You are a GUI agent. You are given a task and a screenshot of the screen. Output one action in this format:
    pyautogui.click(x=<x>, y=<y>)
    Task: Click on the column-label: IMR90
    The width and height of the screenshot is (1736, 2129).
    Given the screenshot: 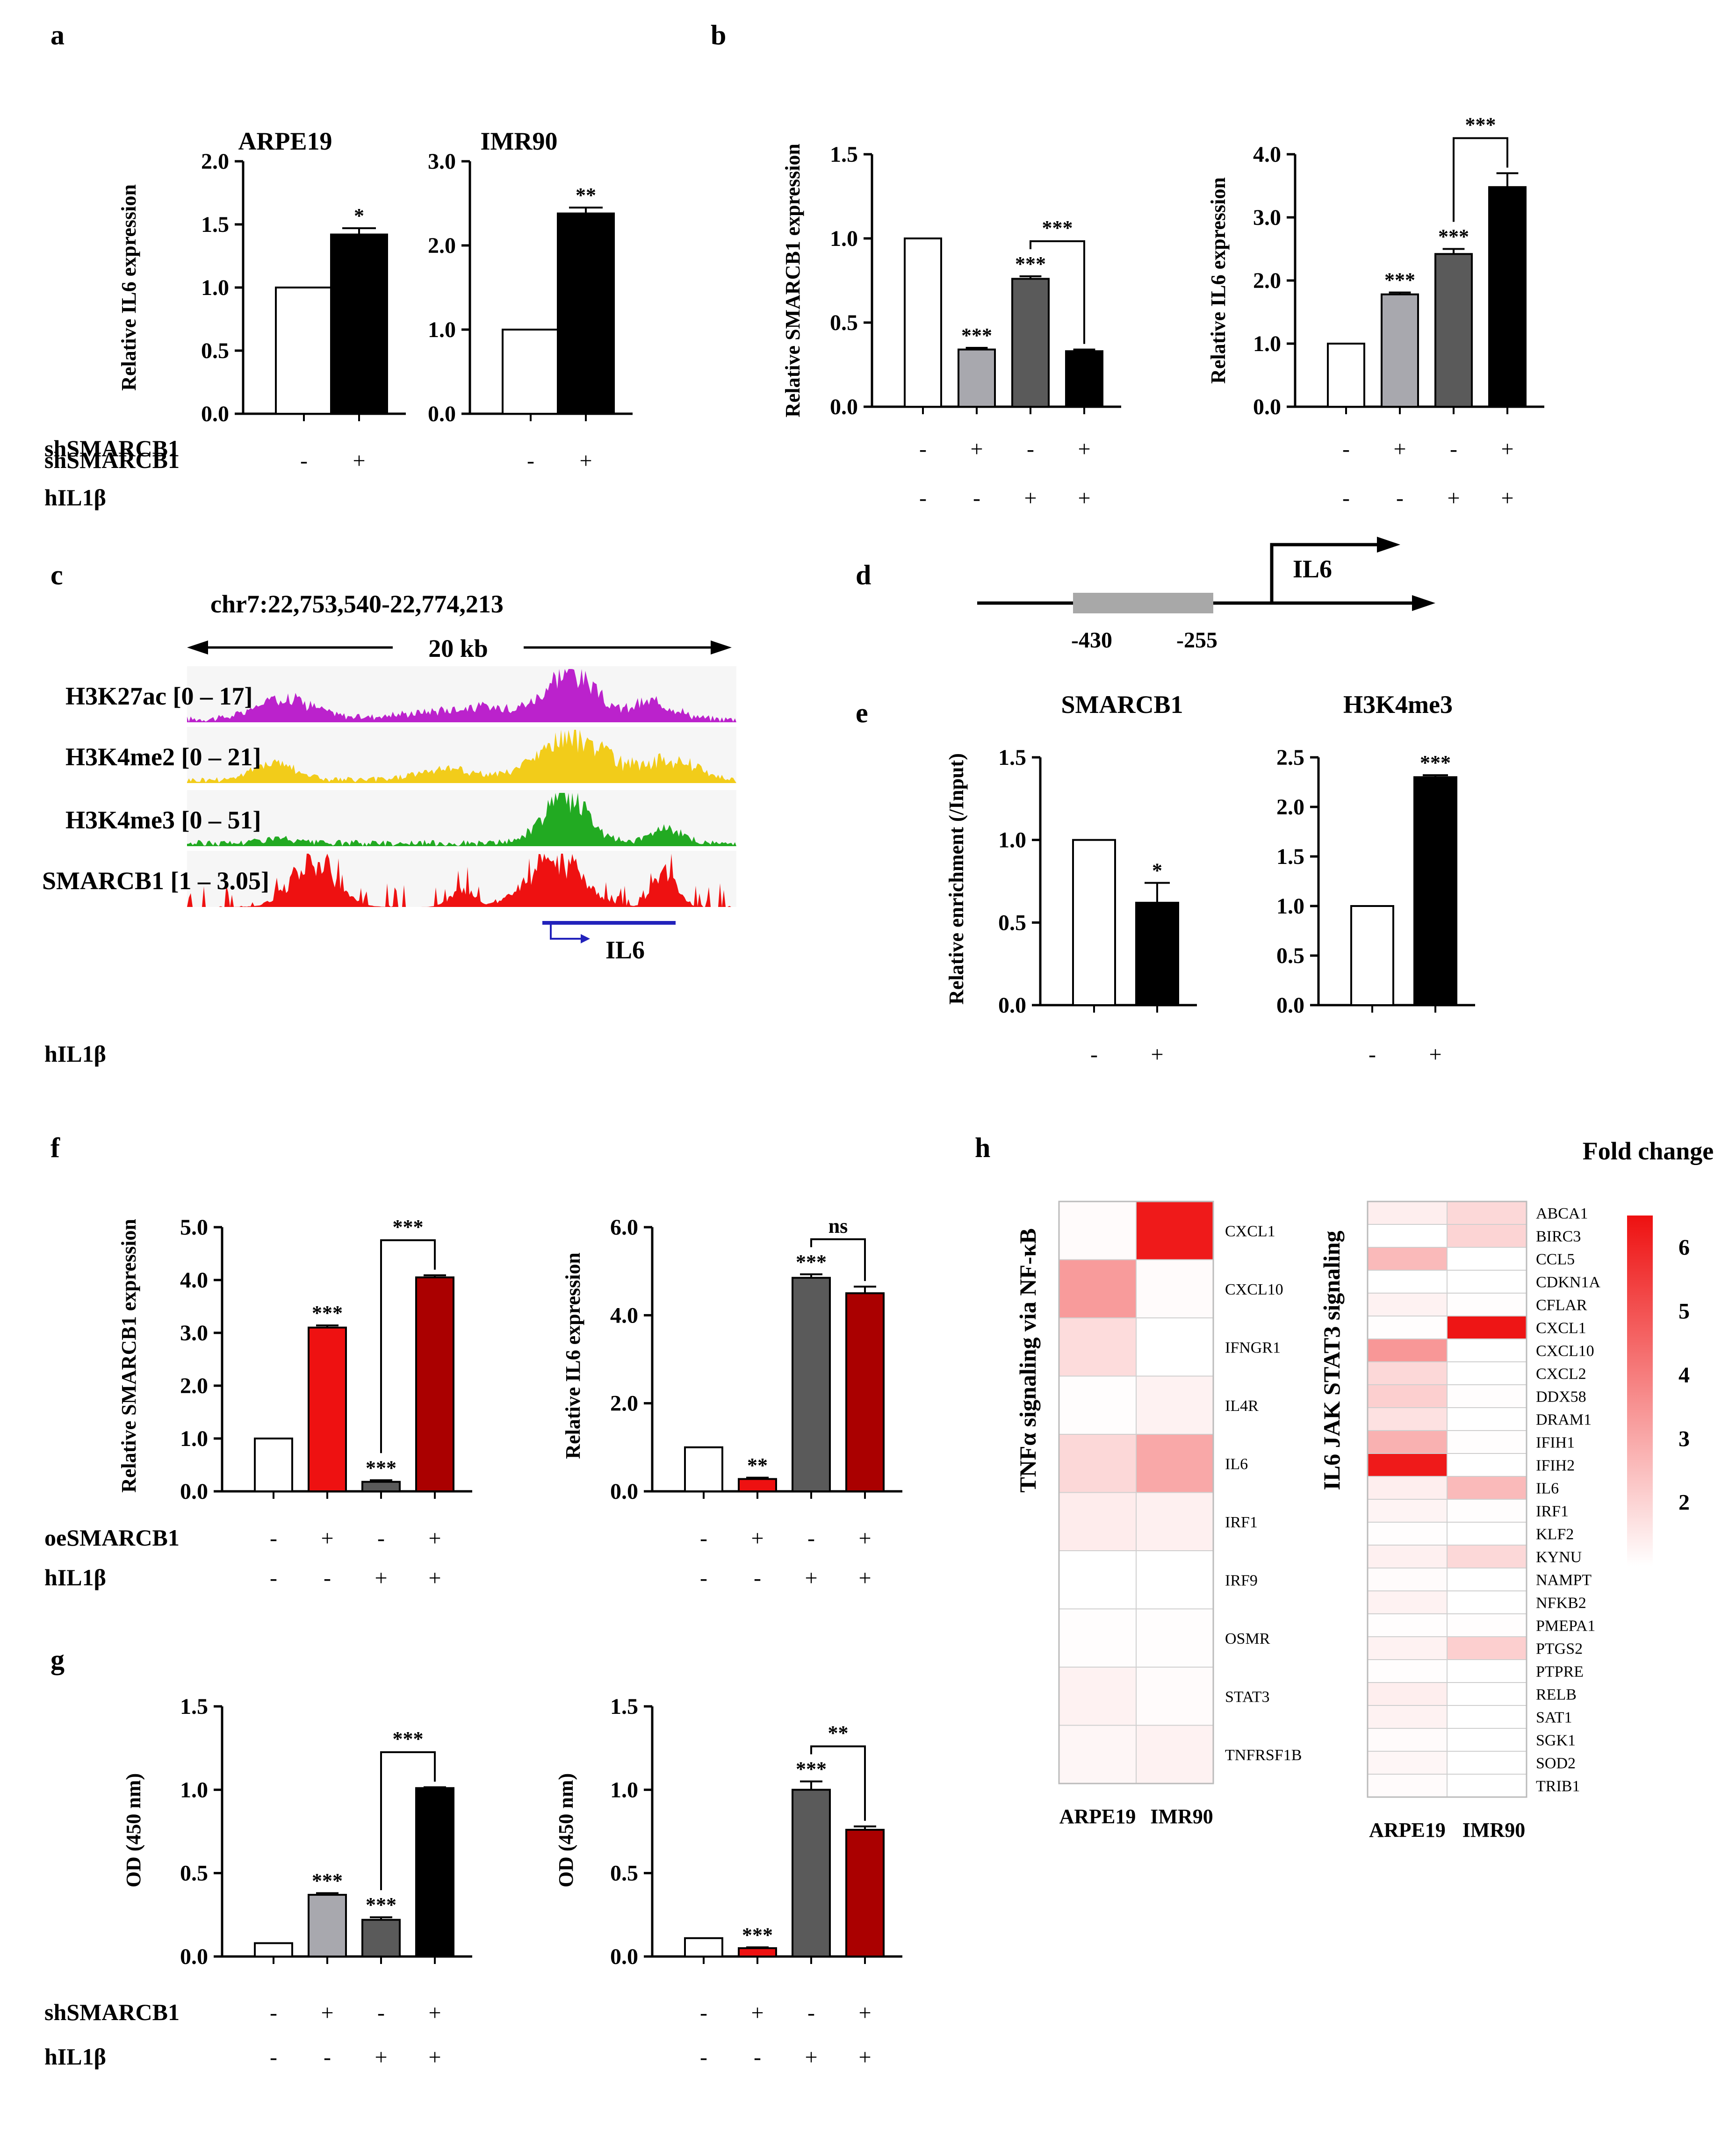 What is the action you would take?
    pyautogui.click(x=1493, y=1830)
    